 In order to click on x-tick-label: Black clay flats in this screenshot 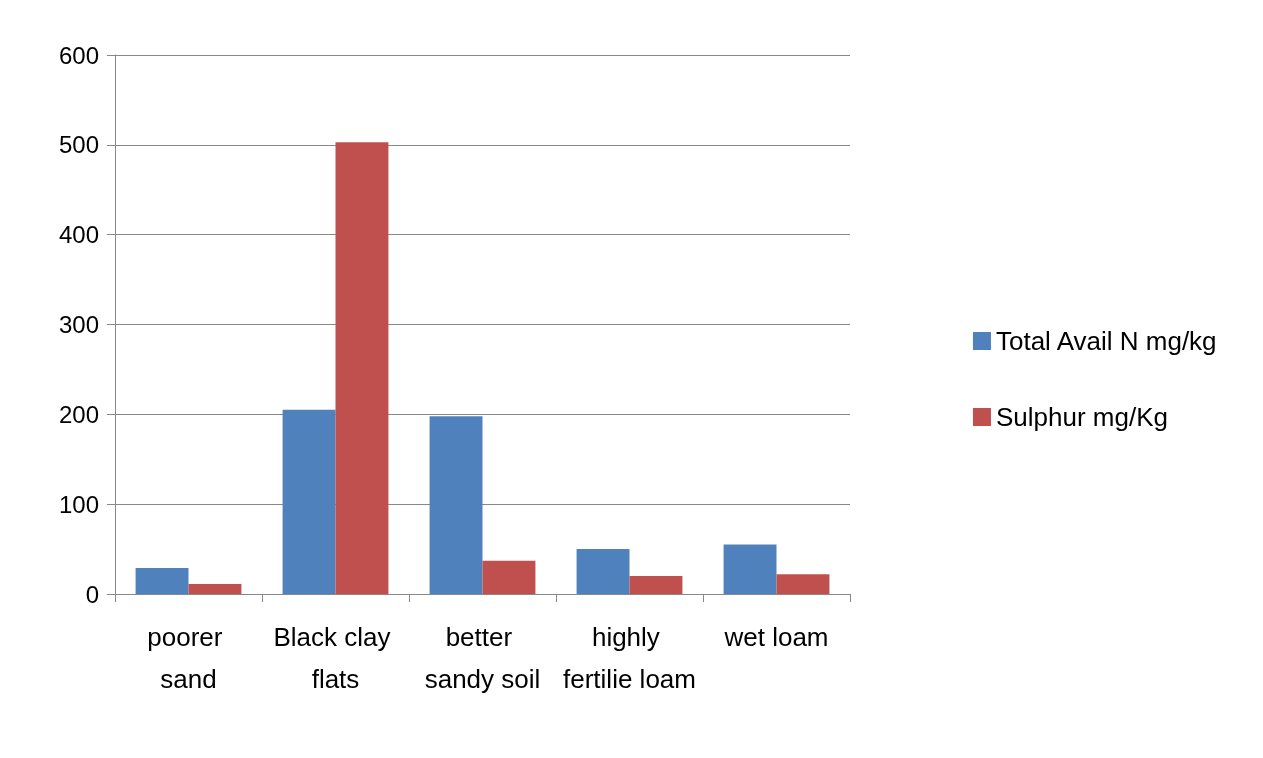, I will do `click(335, 658)`.